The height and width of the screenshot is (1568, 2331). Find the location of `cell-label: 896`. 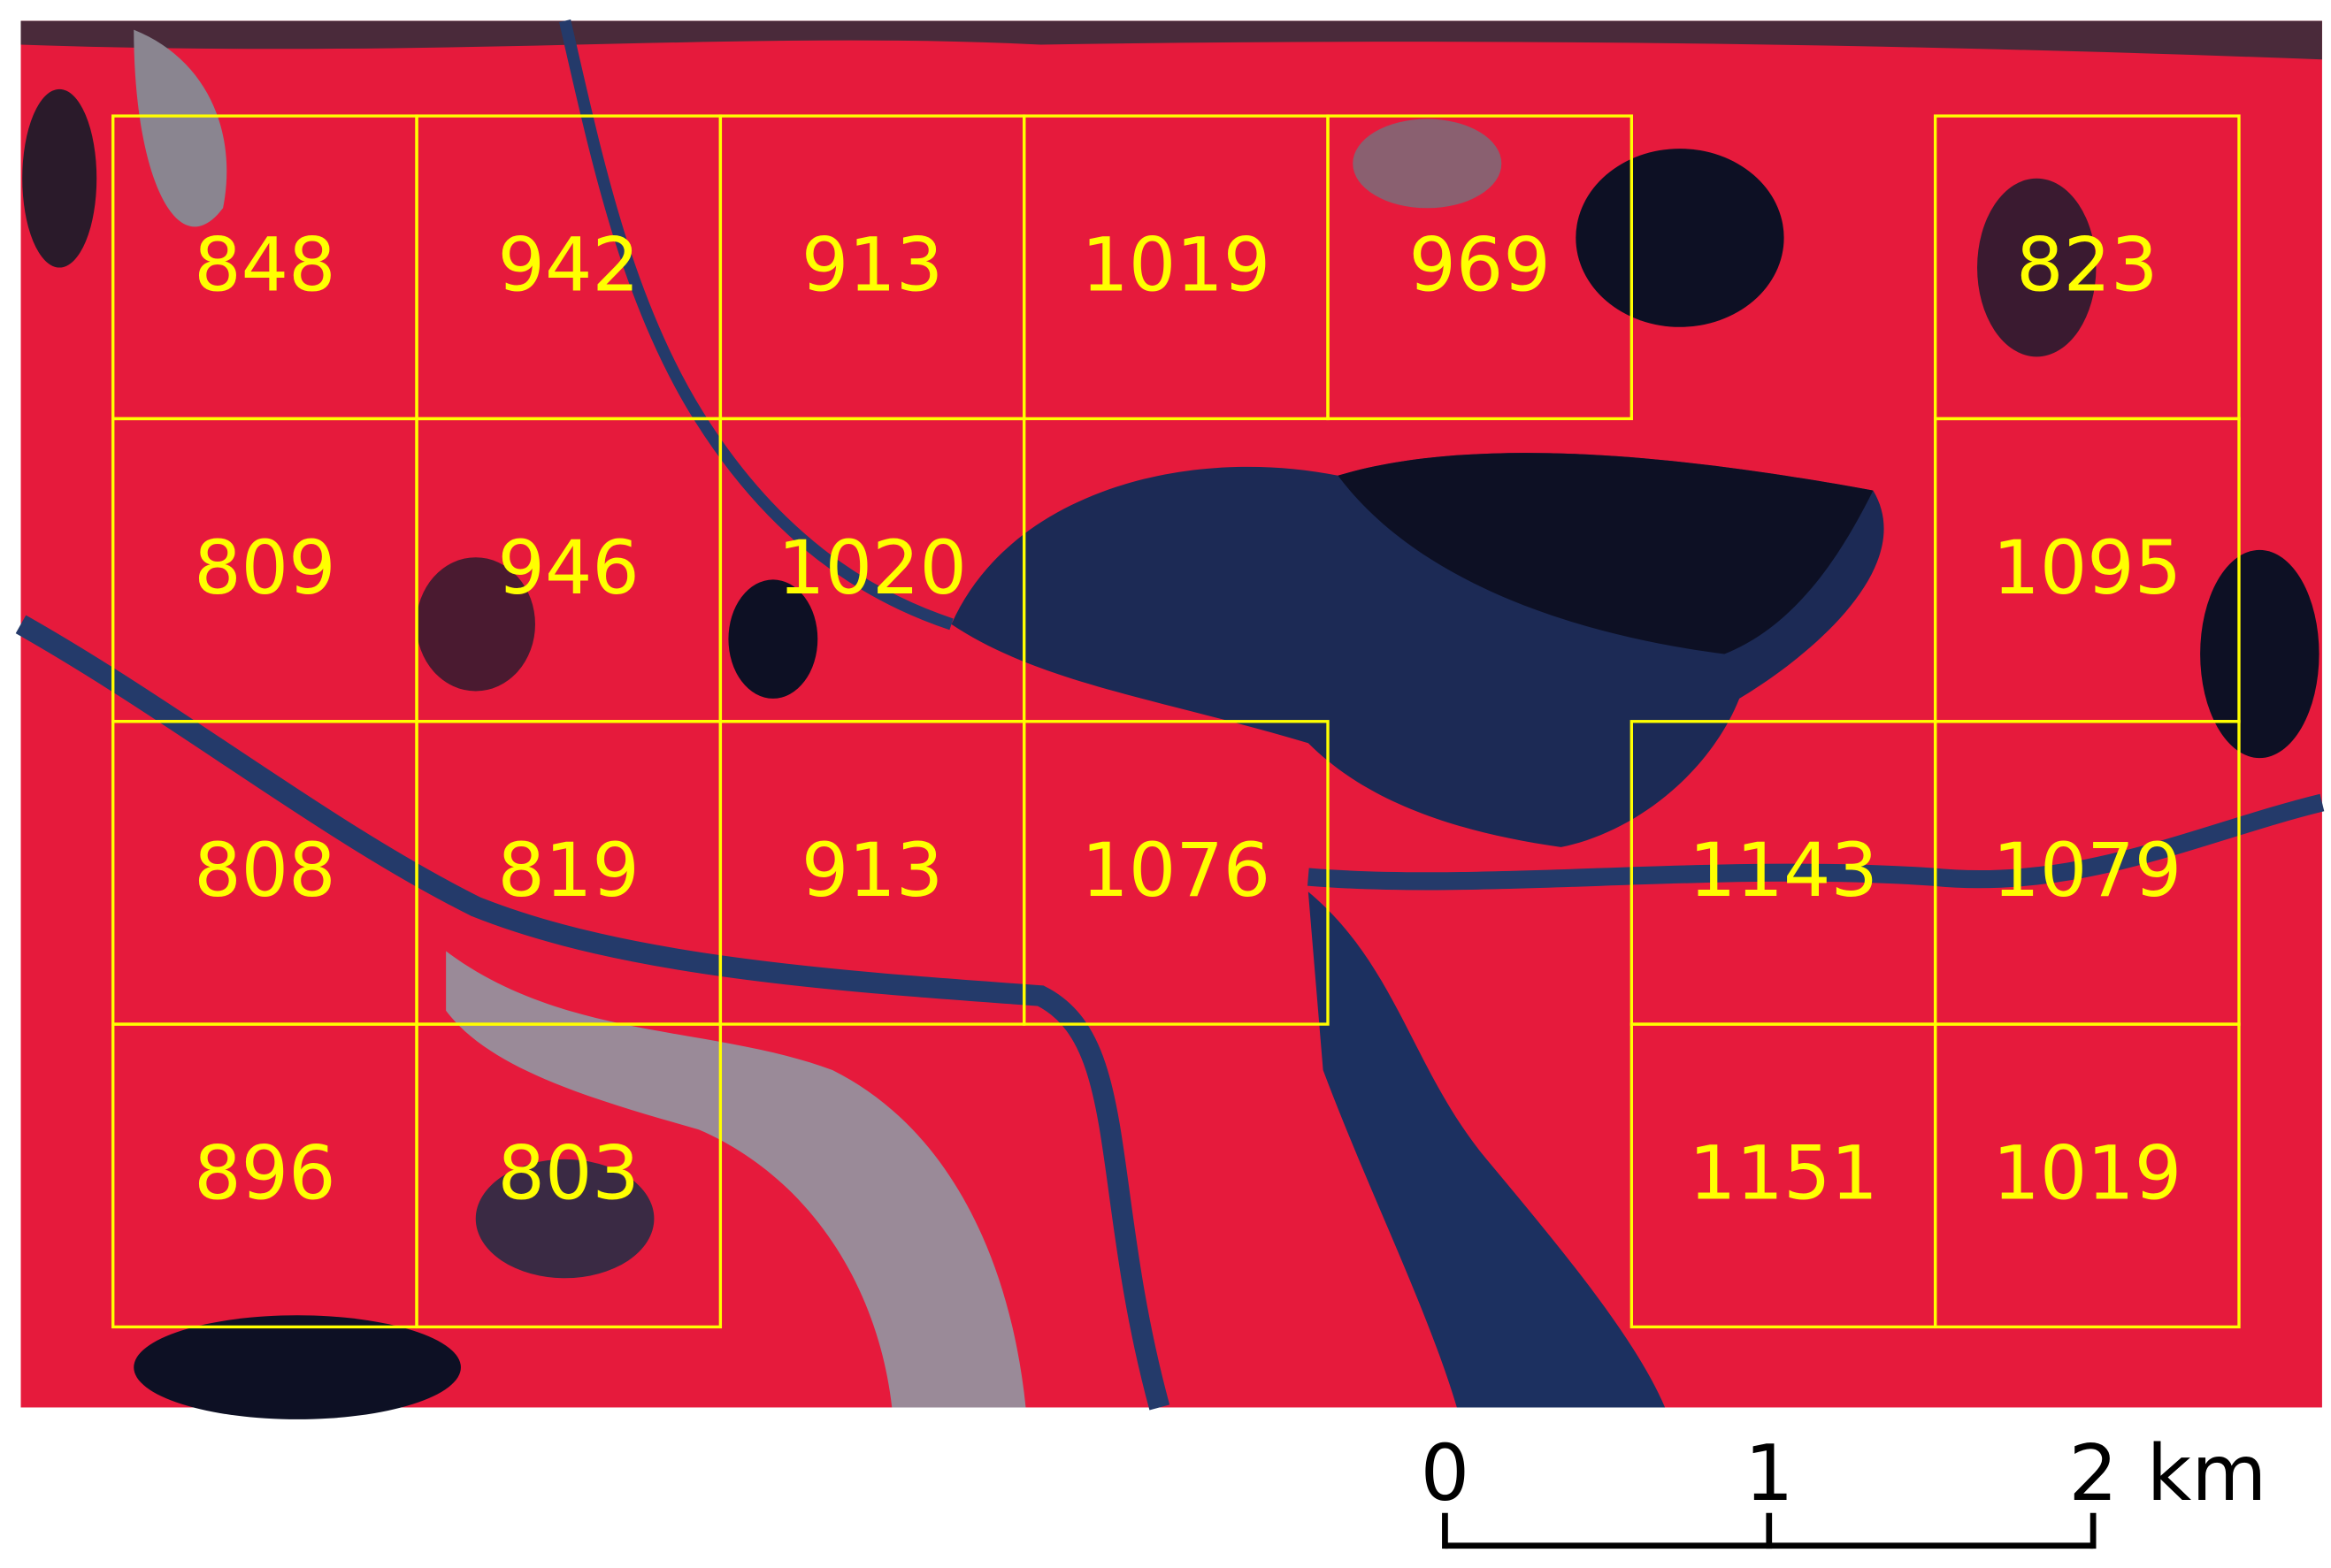

cell-label: 896 is located at coordinates (264, 1173).